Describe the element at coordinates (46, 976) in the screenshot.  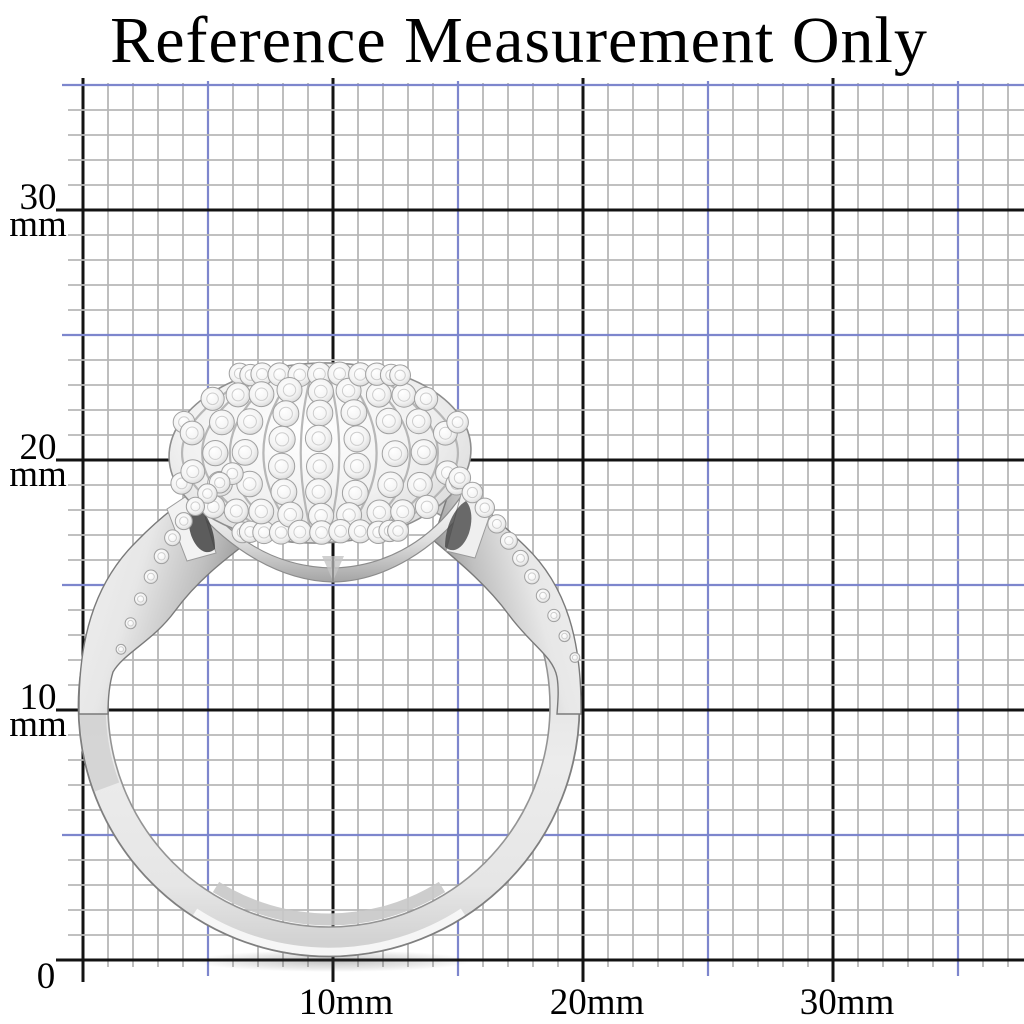
I see `y-axis-label-0-value: 0` at that location.